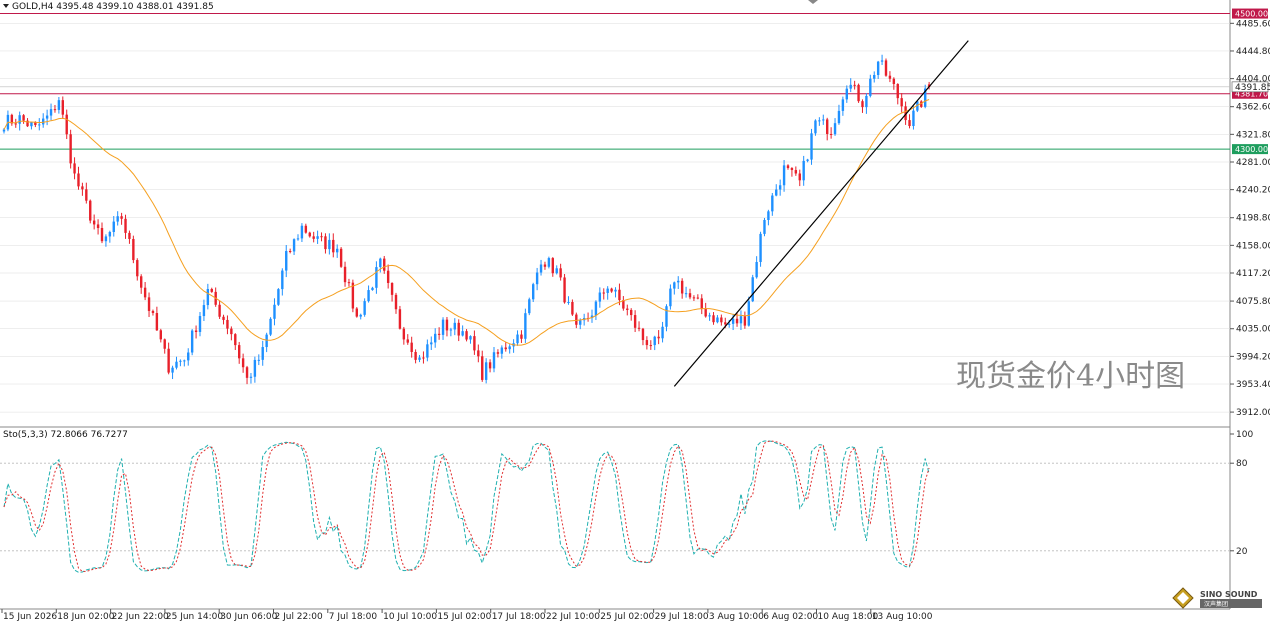  Describe the element at coordinates (1253, 274) in the screenshot. I see `price-tick-label: 4117.20` at that location.